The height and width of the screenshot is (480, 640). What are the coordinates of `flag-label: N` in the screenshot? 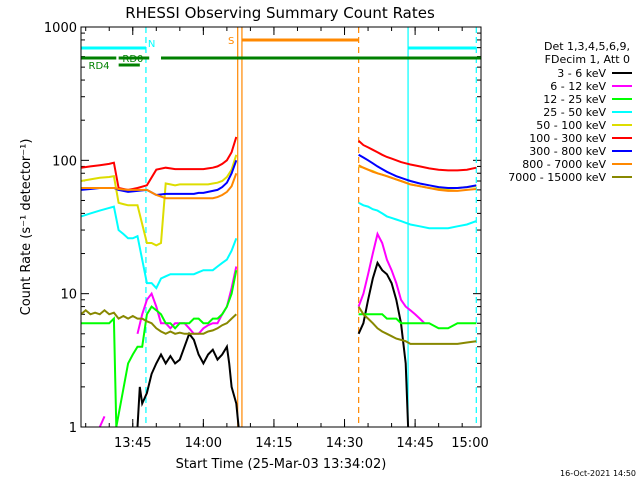 It's located at (151, 44).